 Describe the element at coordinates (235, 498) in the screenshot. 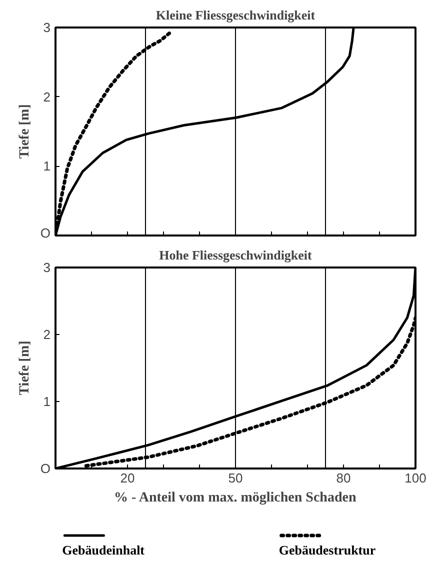

I see `x-axis-title: % - Anteil vom max. möglichen Schaden` at that location.